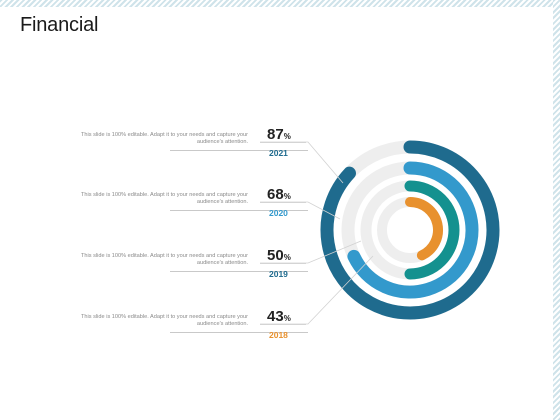 The width and height of the screenshot is (560, 420). What do you see at coordinates (275, 255) in the screenshot?
I see `percent-number: 50` at bounding box center [275, 255].